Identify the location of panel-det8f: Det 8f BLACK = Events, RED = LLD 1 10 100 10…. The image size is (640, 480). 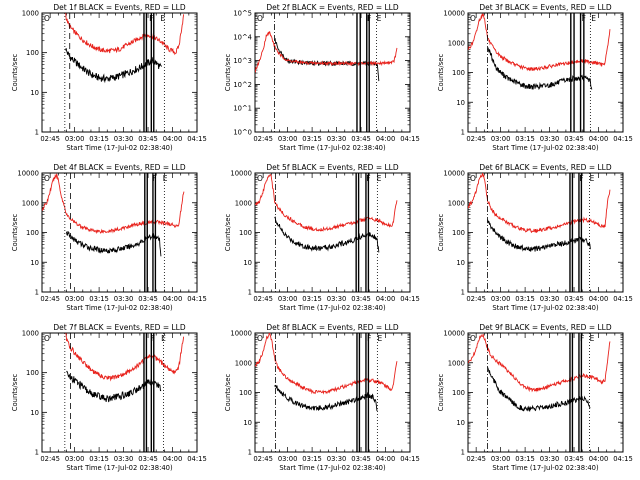
(322, 397).